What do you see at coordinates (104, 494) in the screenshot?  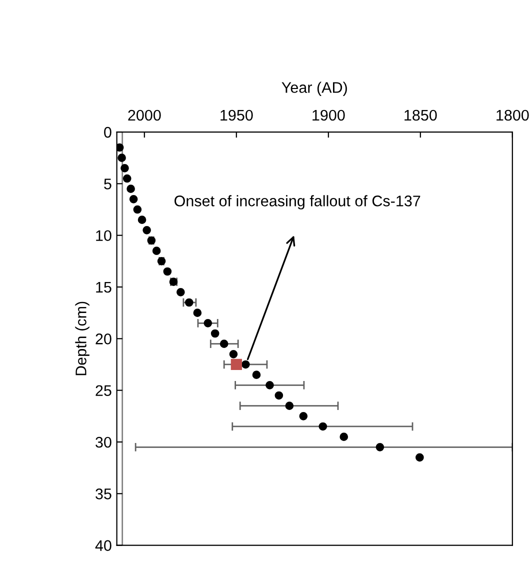 I see `y-tick-label: 35` at bounding box center [104, 494].